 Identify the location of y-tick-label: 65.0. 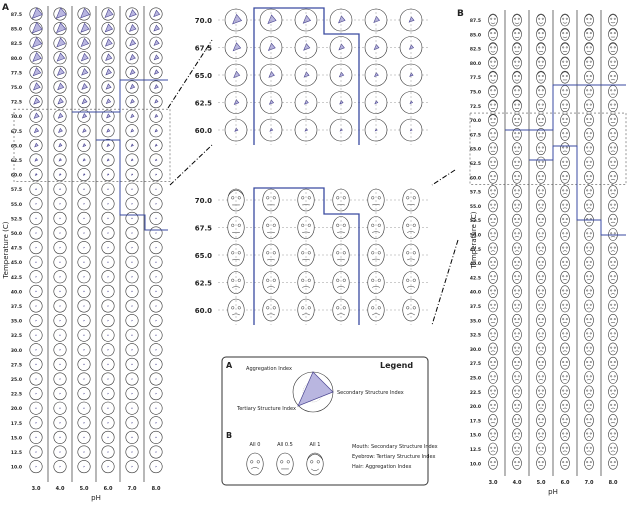
(203, 256).